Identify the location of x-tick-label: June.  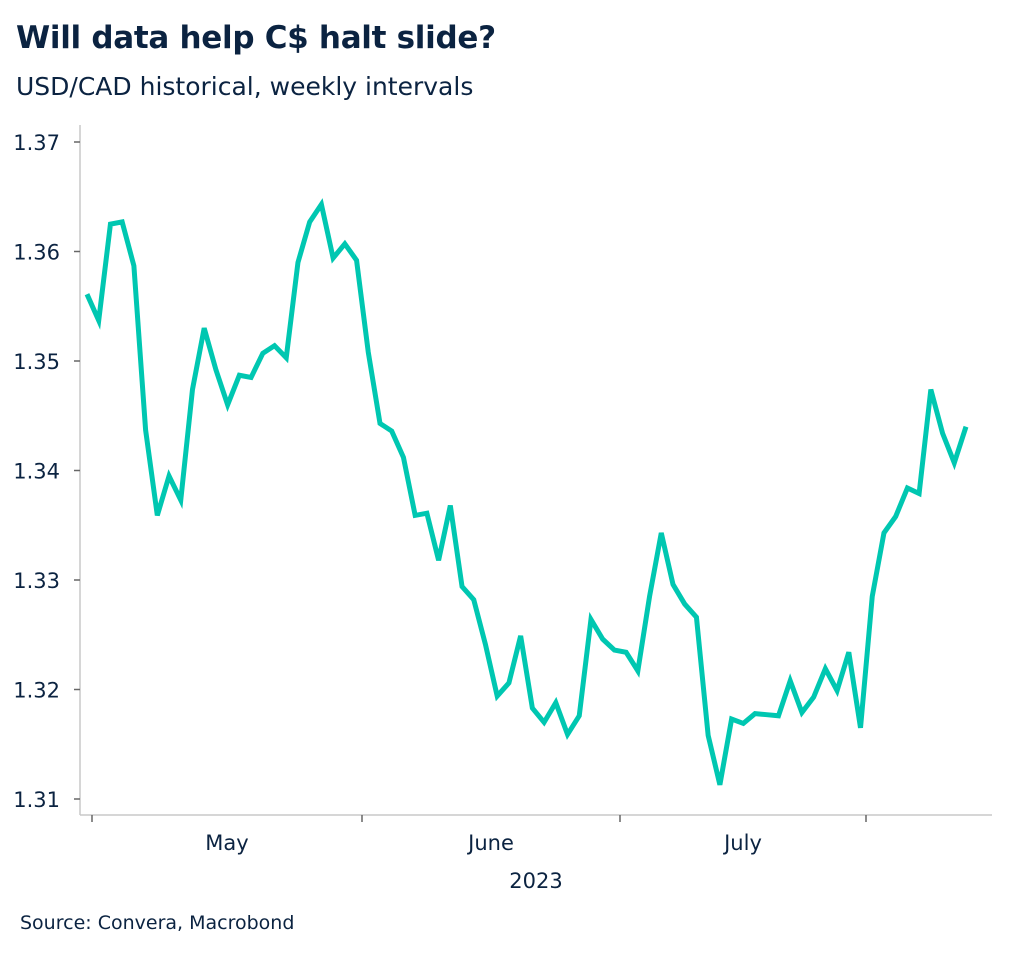
(490, 843).